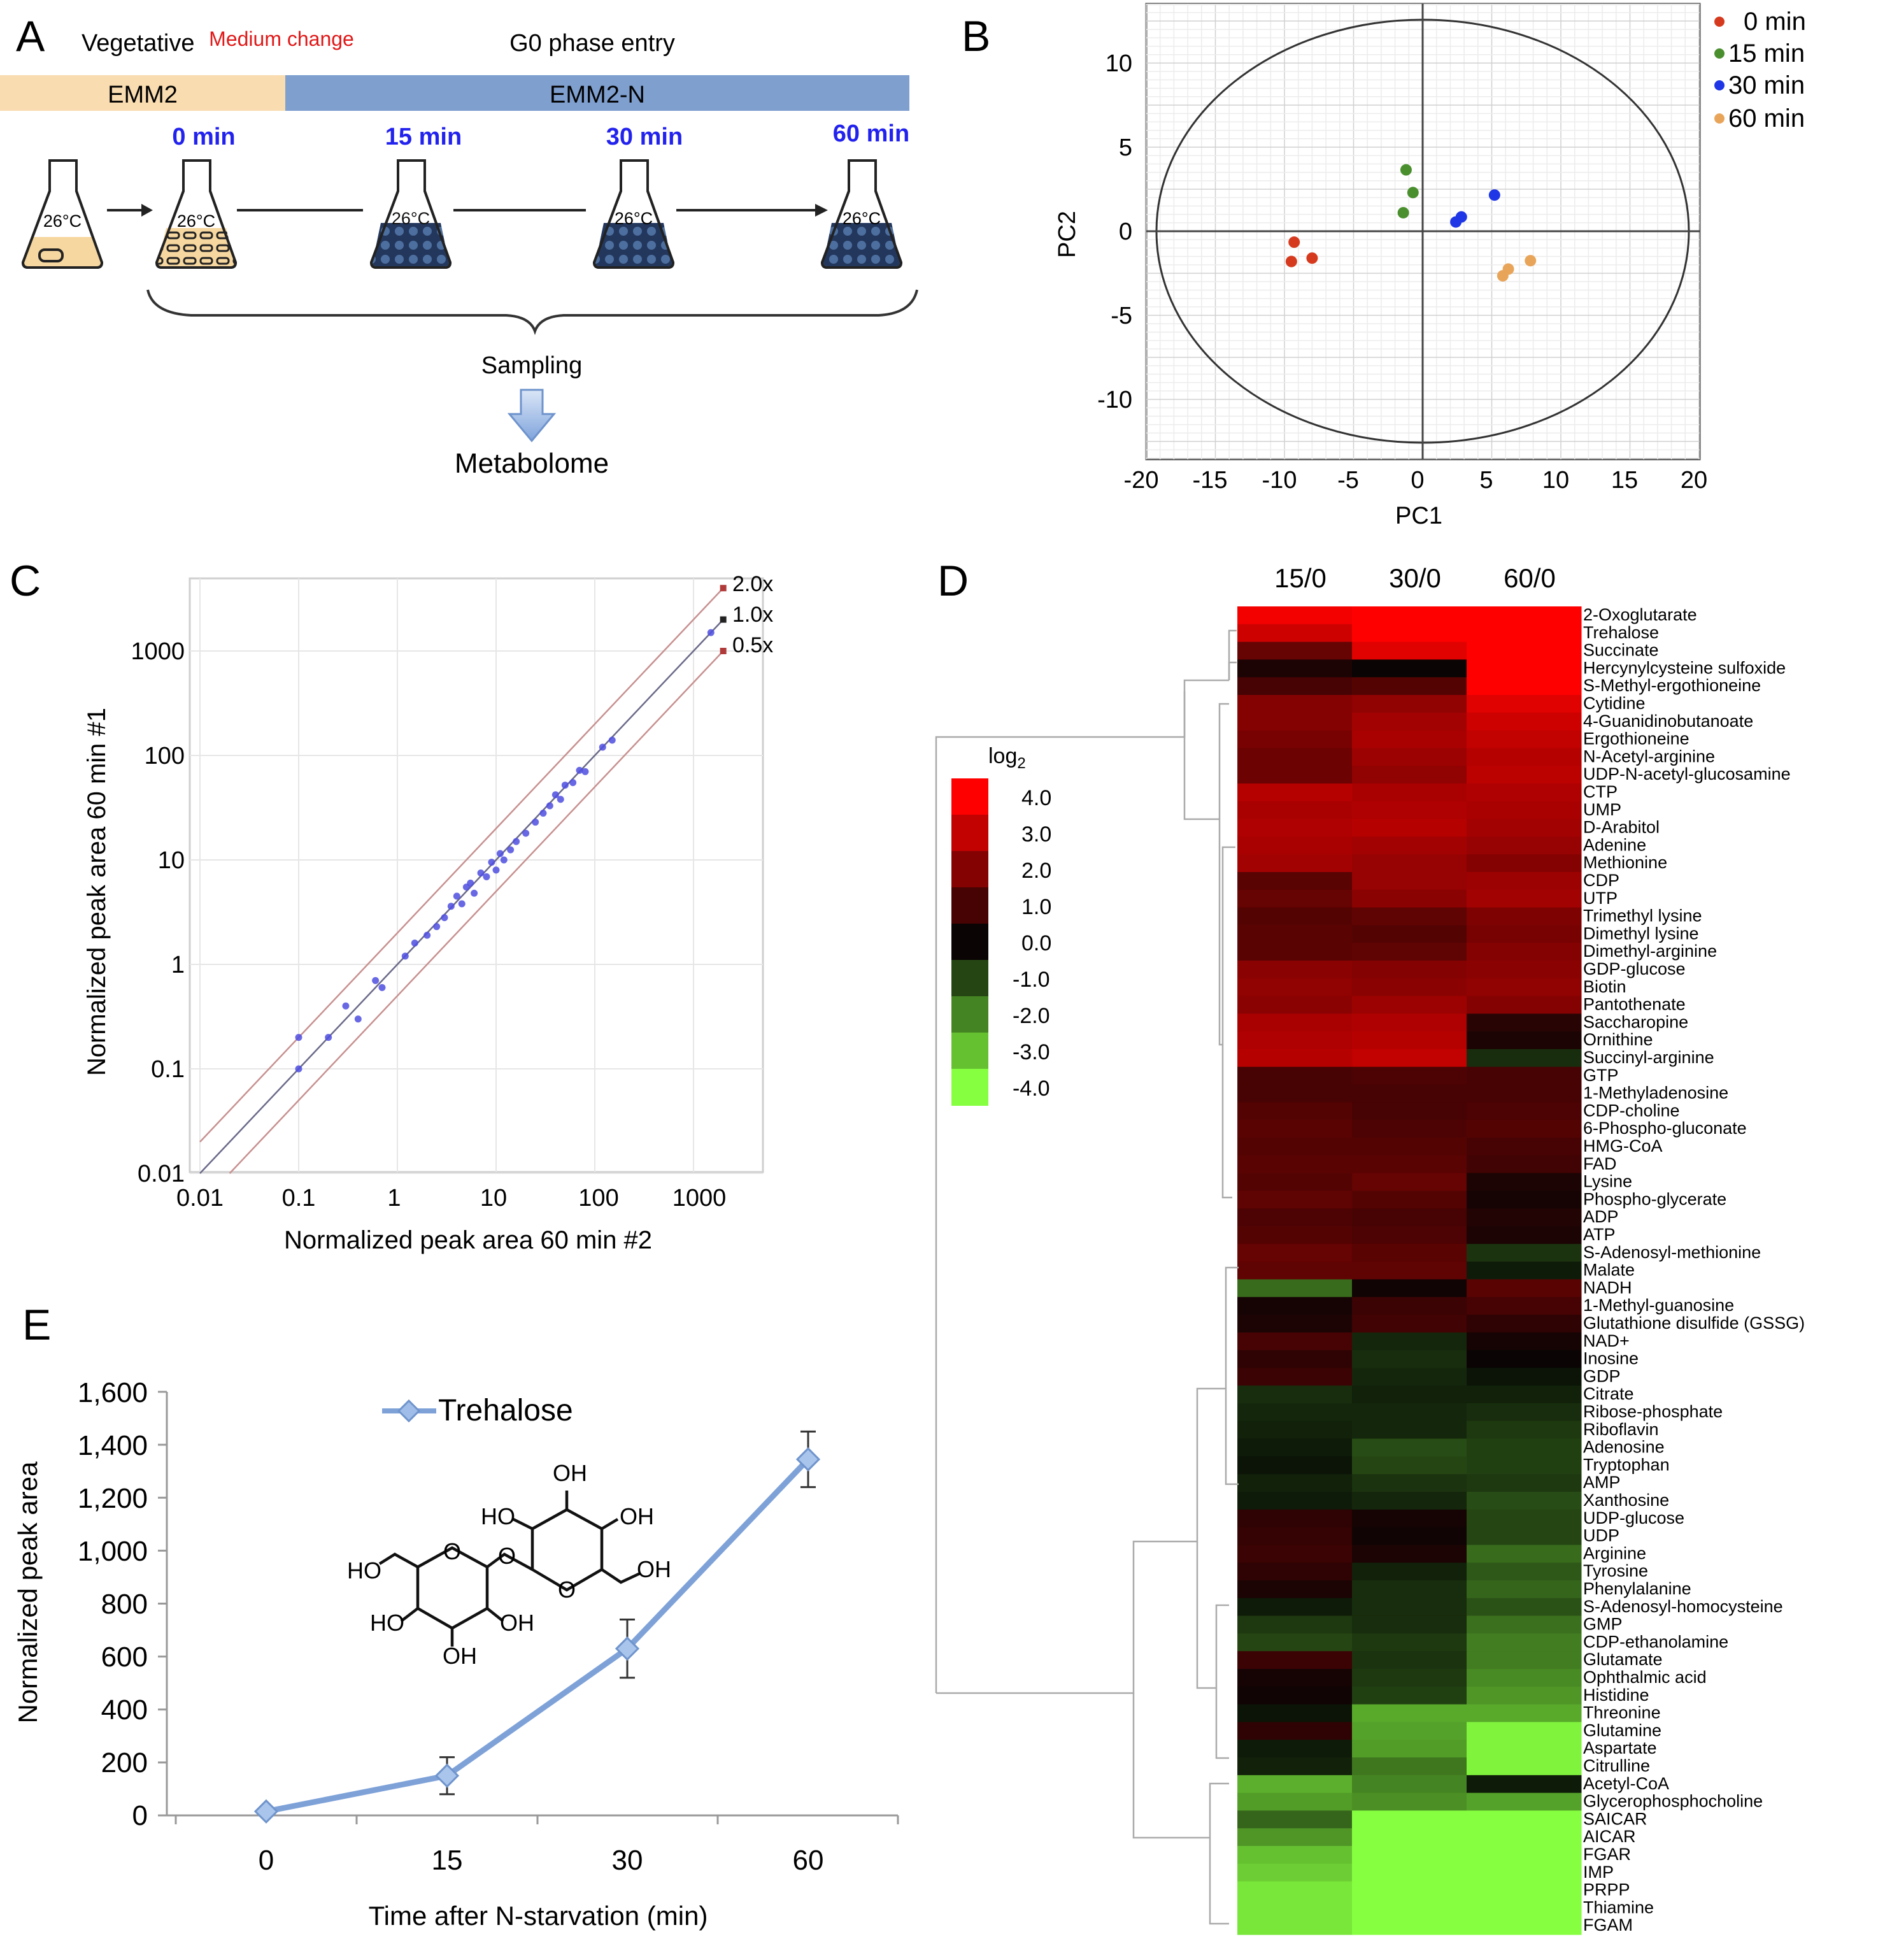 The height and width of the screenshot is (1960, 1899). Describe the element at coordinates (752, 645) in the screenshot. I see `c-line-label-05x: 0.5x` at that location.